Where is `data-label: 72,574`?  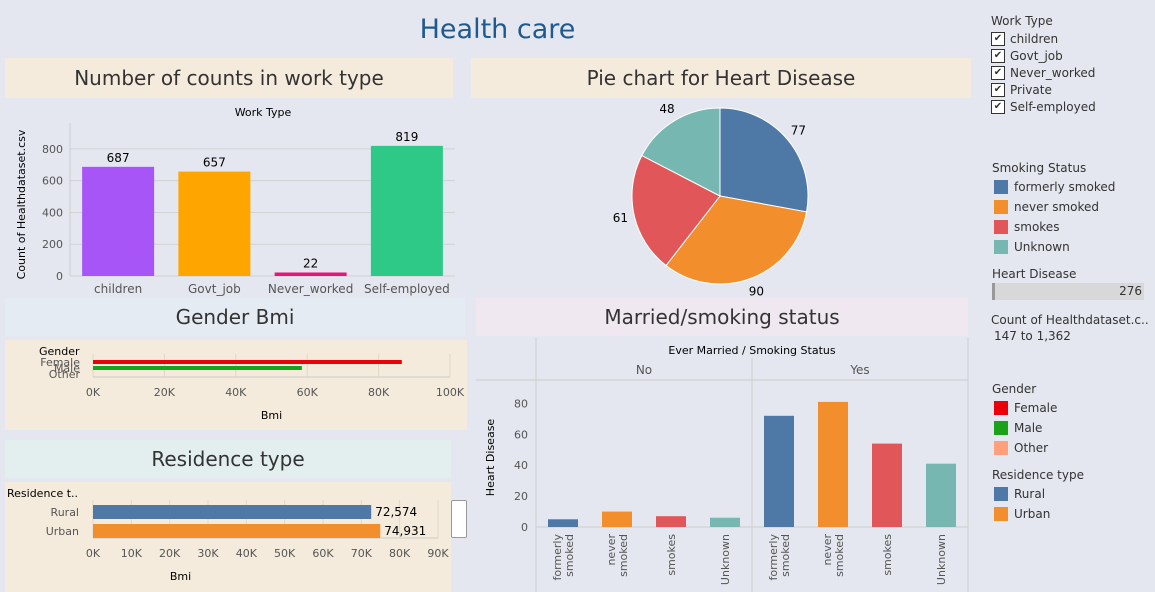
data-label: 72,574 is located at coordinates (396, 512).